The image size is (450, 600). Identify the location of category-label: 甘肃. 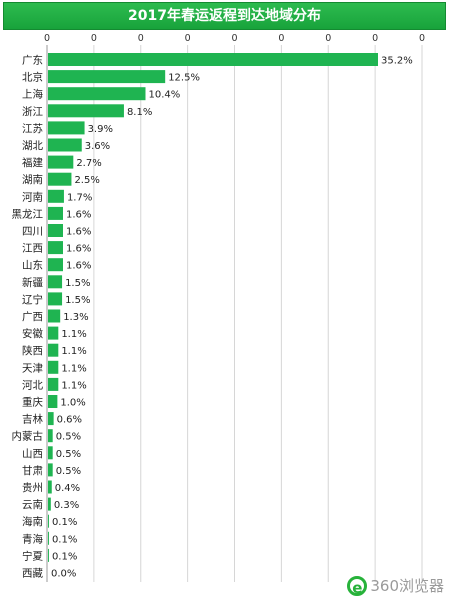
(32, 470).